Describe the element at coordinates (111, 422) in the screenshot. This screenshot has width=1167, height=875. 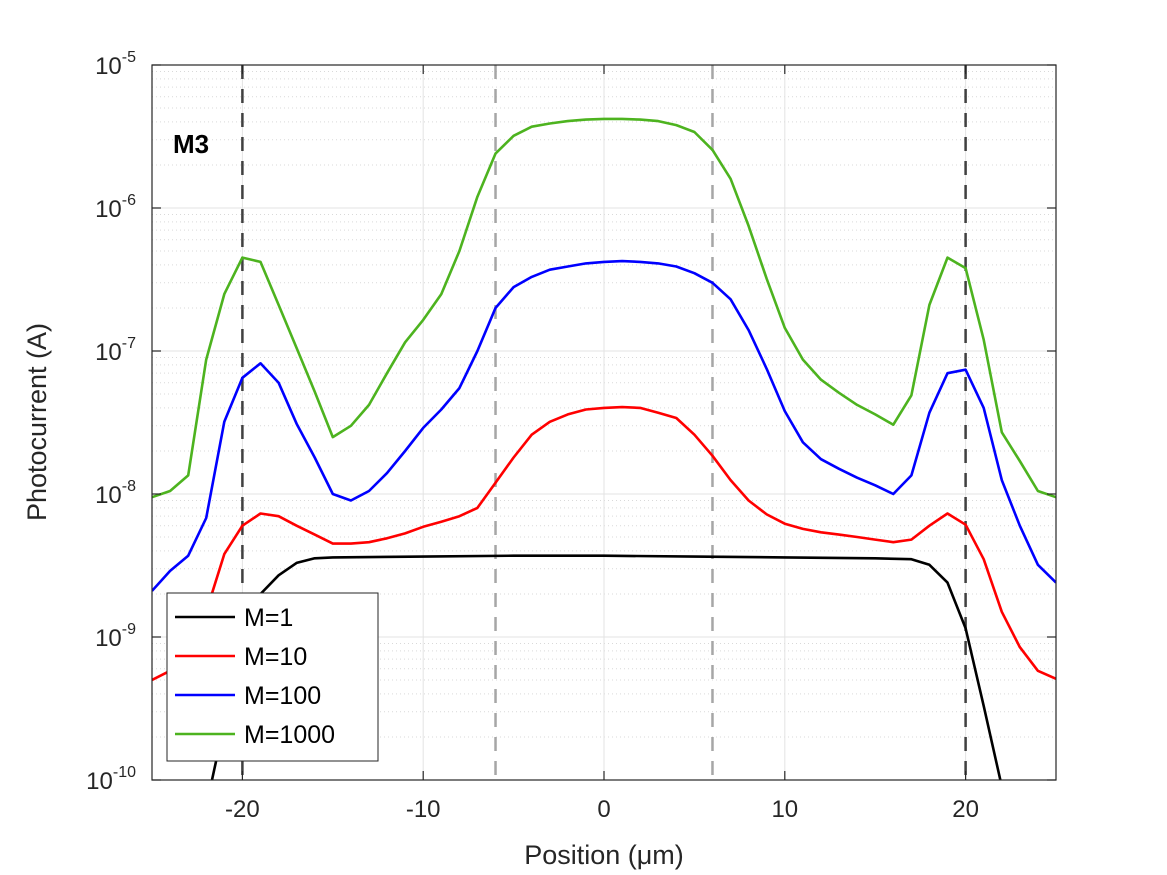
I see `y-tick-labels: 10⁻¹⁰ 10⁻⁹ 10⁻⁸ 10⁻⁷ 10⁻⁶ 10⁻⁵` at that location.